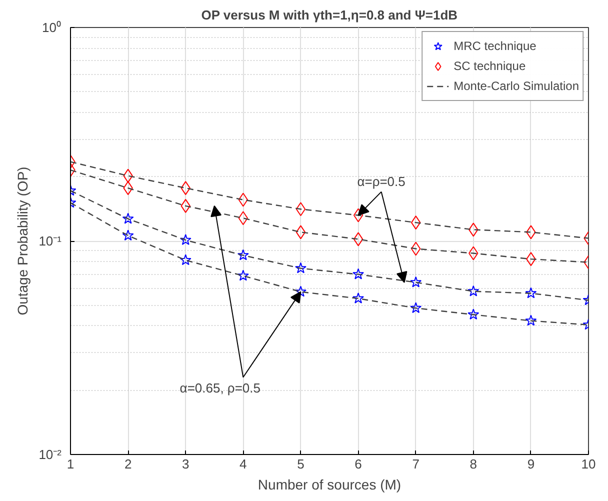  What do you see at coordinates (22, 241) in the screenshot?
I see `y-axis-title: Outage Probability (OP)` at bounding box center [22, 241].